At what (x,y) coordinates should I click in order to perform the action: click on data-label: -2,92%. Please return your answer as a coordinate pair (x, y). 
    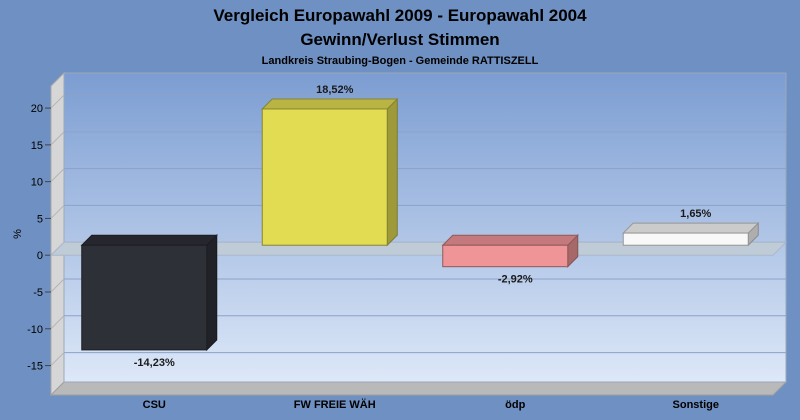
    Looking at the image, I should click on (515, 280).